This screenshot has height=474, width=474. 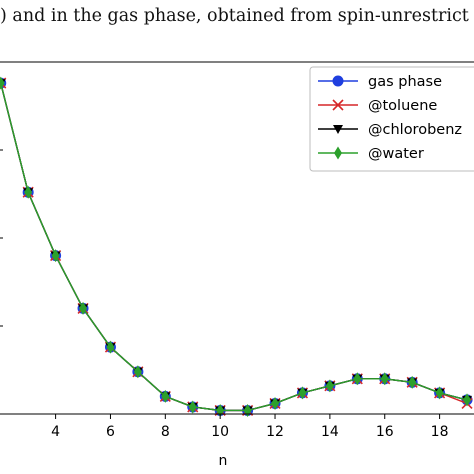 I want to click on x-tick-label: 8, so click(x=165, y=432).